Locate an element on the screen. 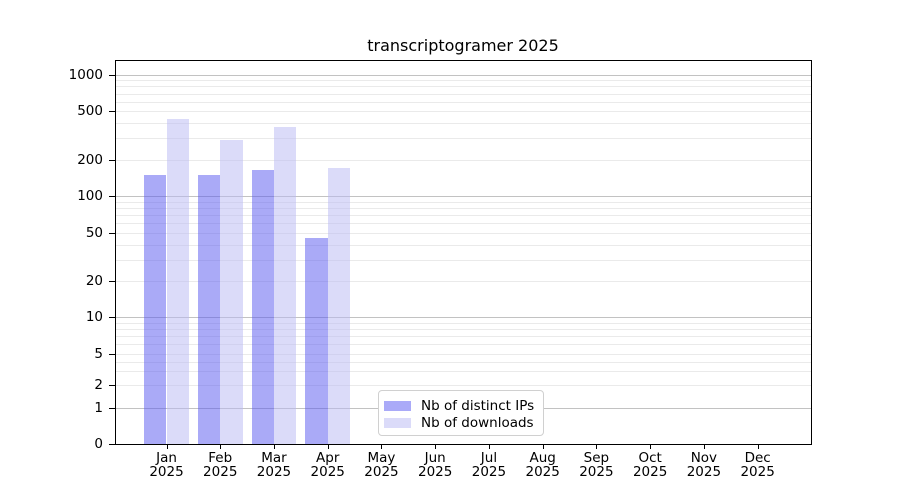 The image size is (900, 500). y-tick-label-50: 50 is located at coordinates (94, 232).